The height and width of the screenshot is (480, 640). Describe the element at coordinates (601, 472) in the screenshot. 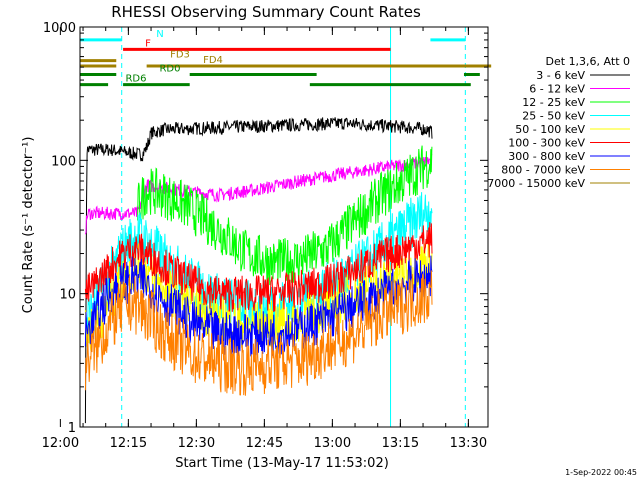

I see `footer-timestamp: 1-Sep-2022 00:45` at that location.